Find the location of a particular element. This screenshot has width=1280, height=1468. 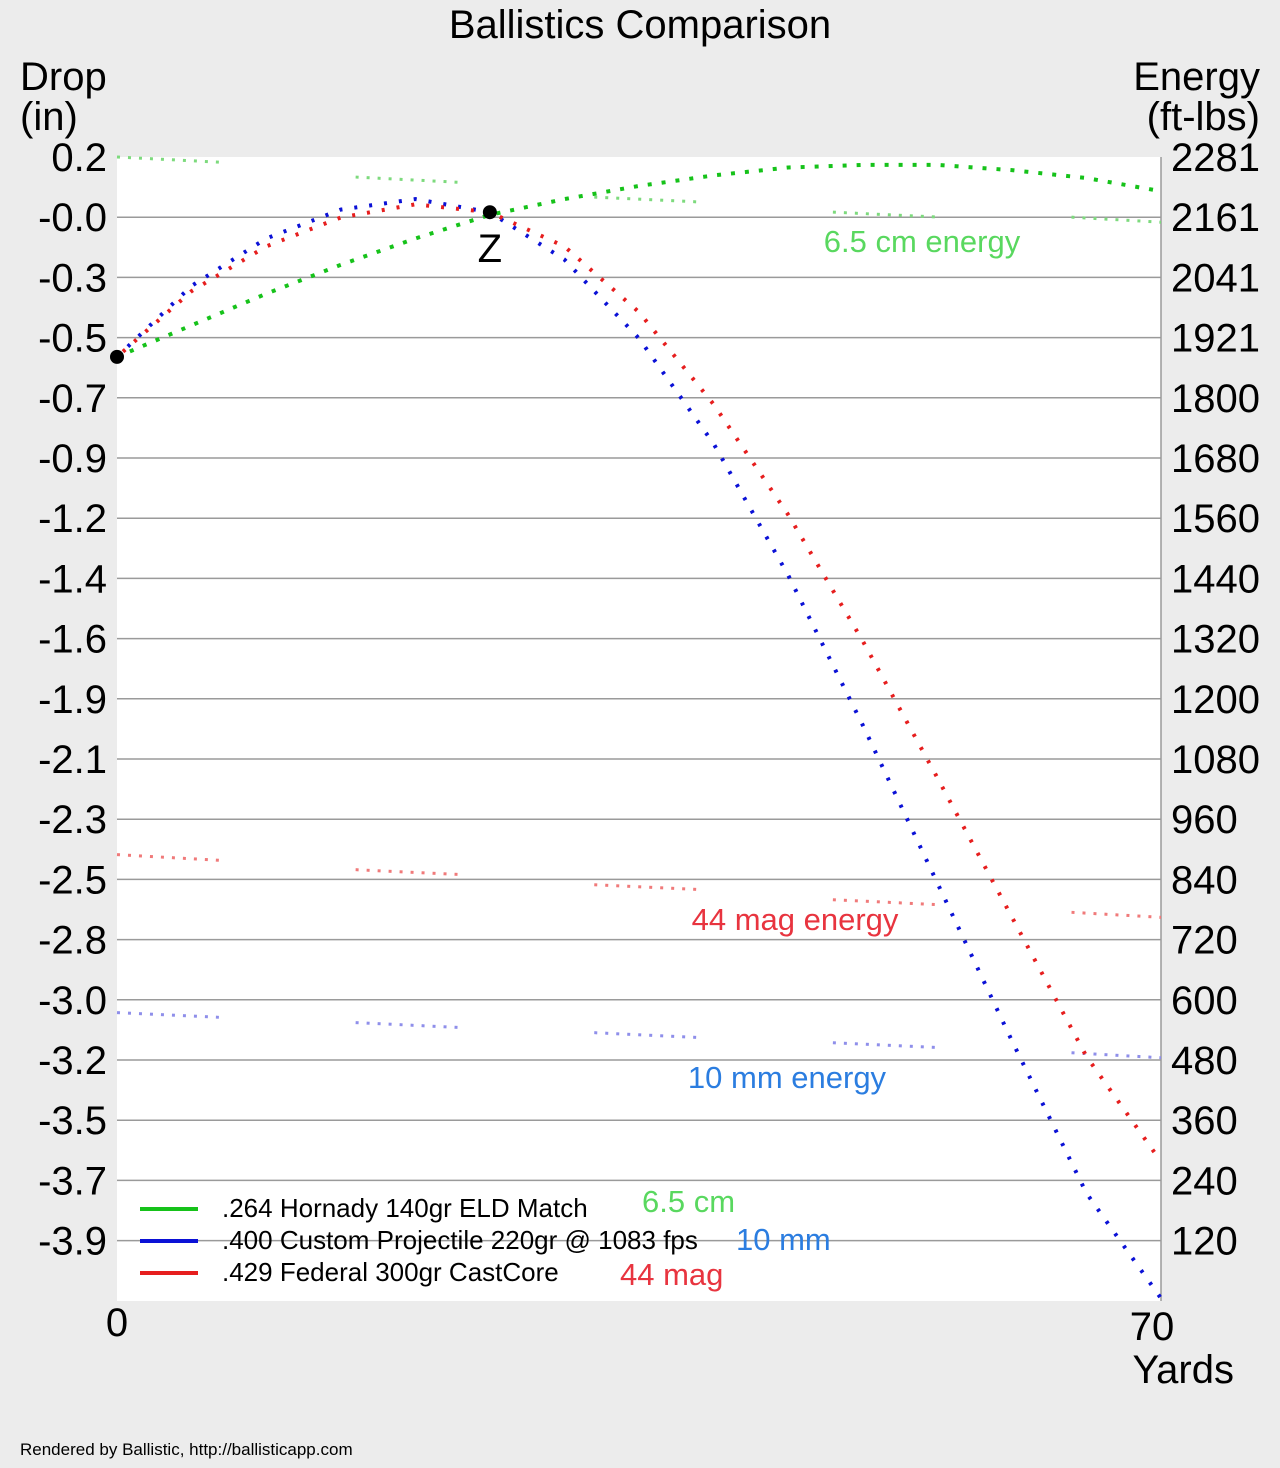

legend-short-65: 6.5 cm is located at coordinates (688, 1201).